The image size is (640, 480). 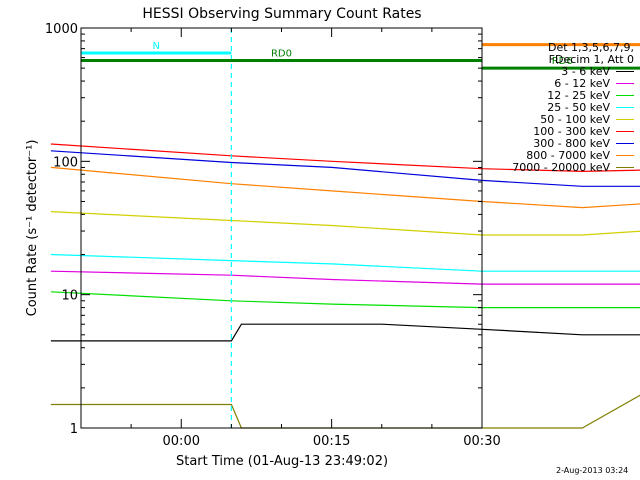 I want to click on legend-entry: 100 - 300 keV, so click(x=563, y=132).